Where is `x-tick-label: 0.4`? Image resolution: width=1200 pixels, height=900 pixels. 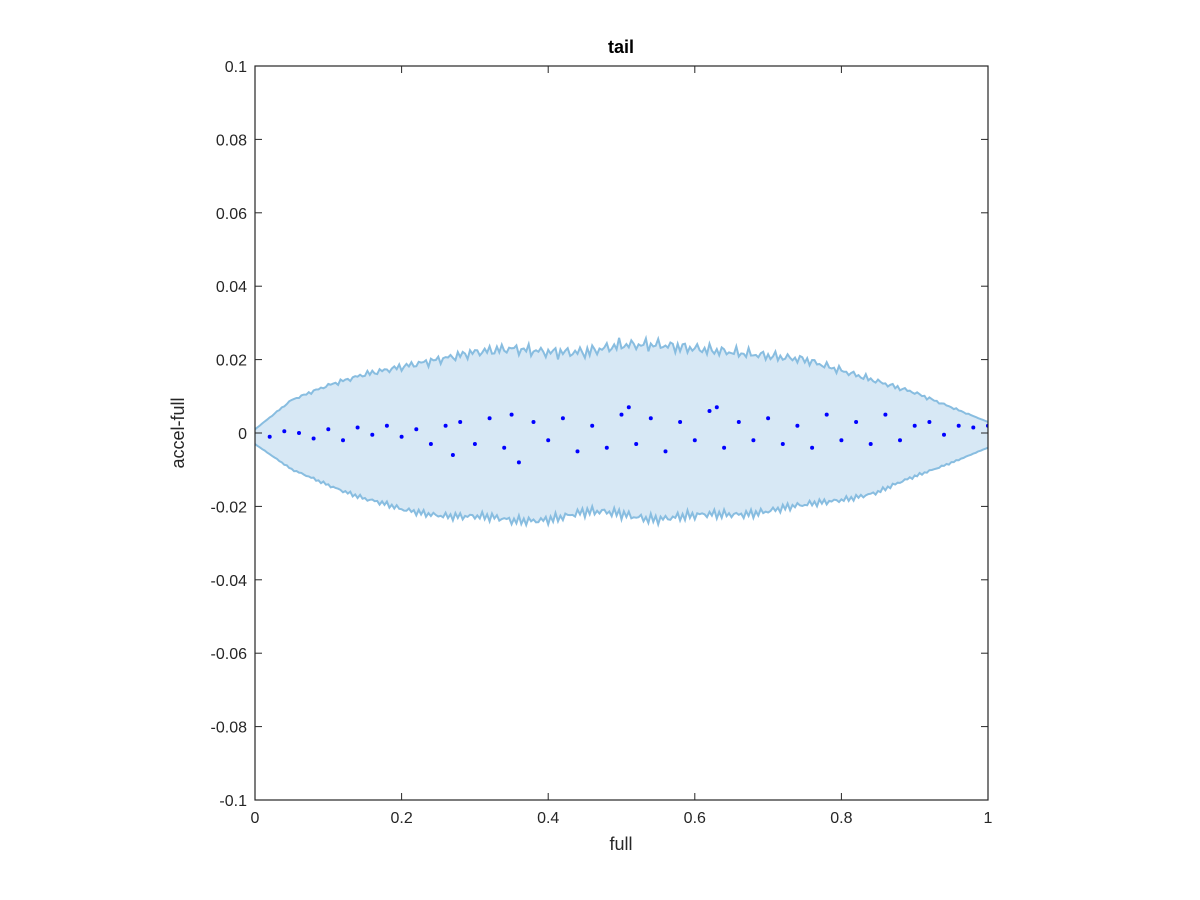
x-tick-label: 0.4 is located at coordinates (548, 818).